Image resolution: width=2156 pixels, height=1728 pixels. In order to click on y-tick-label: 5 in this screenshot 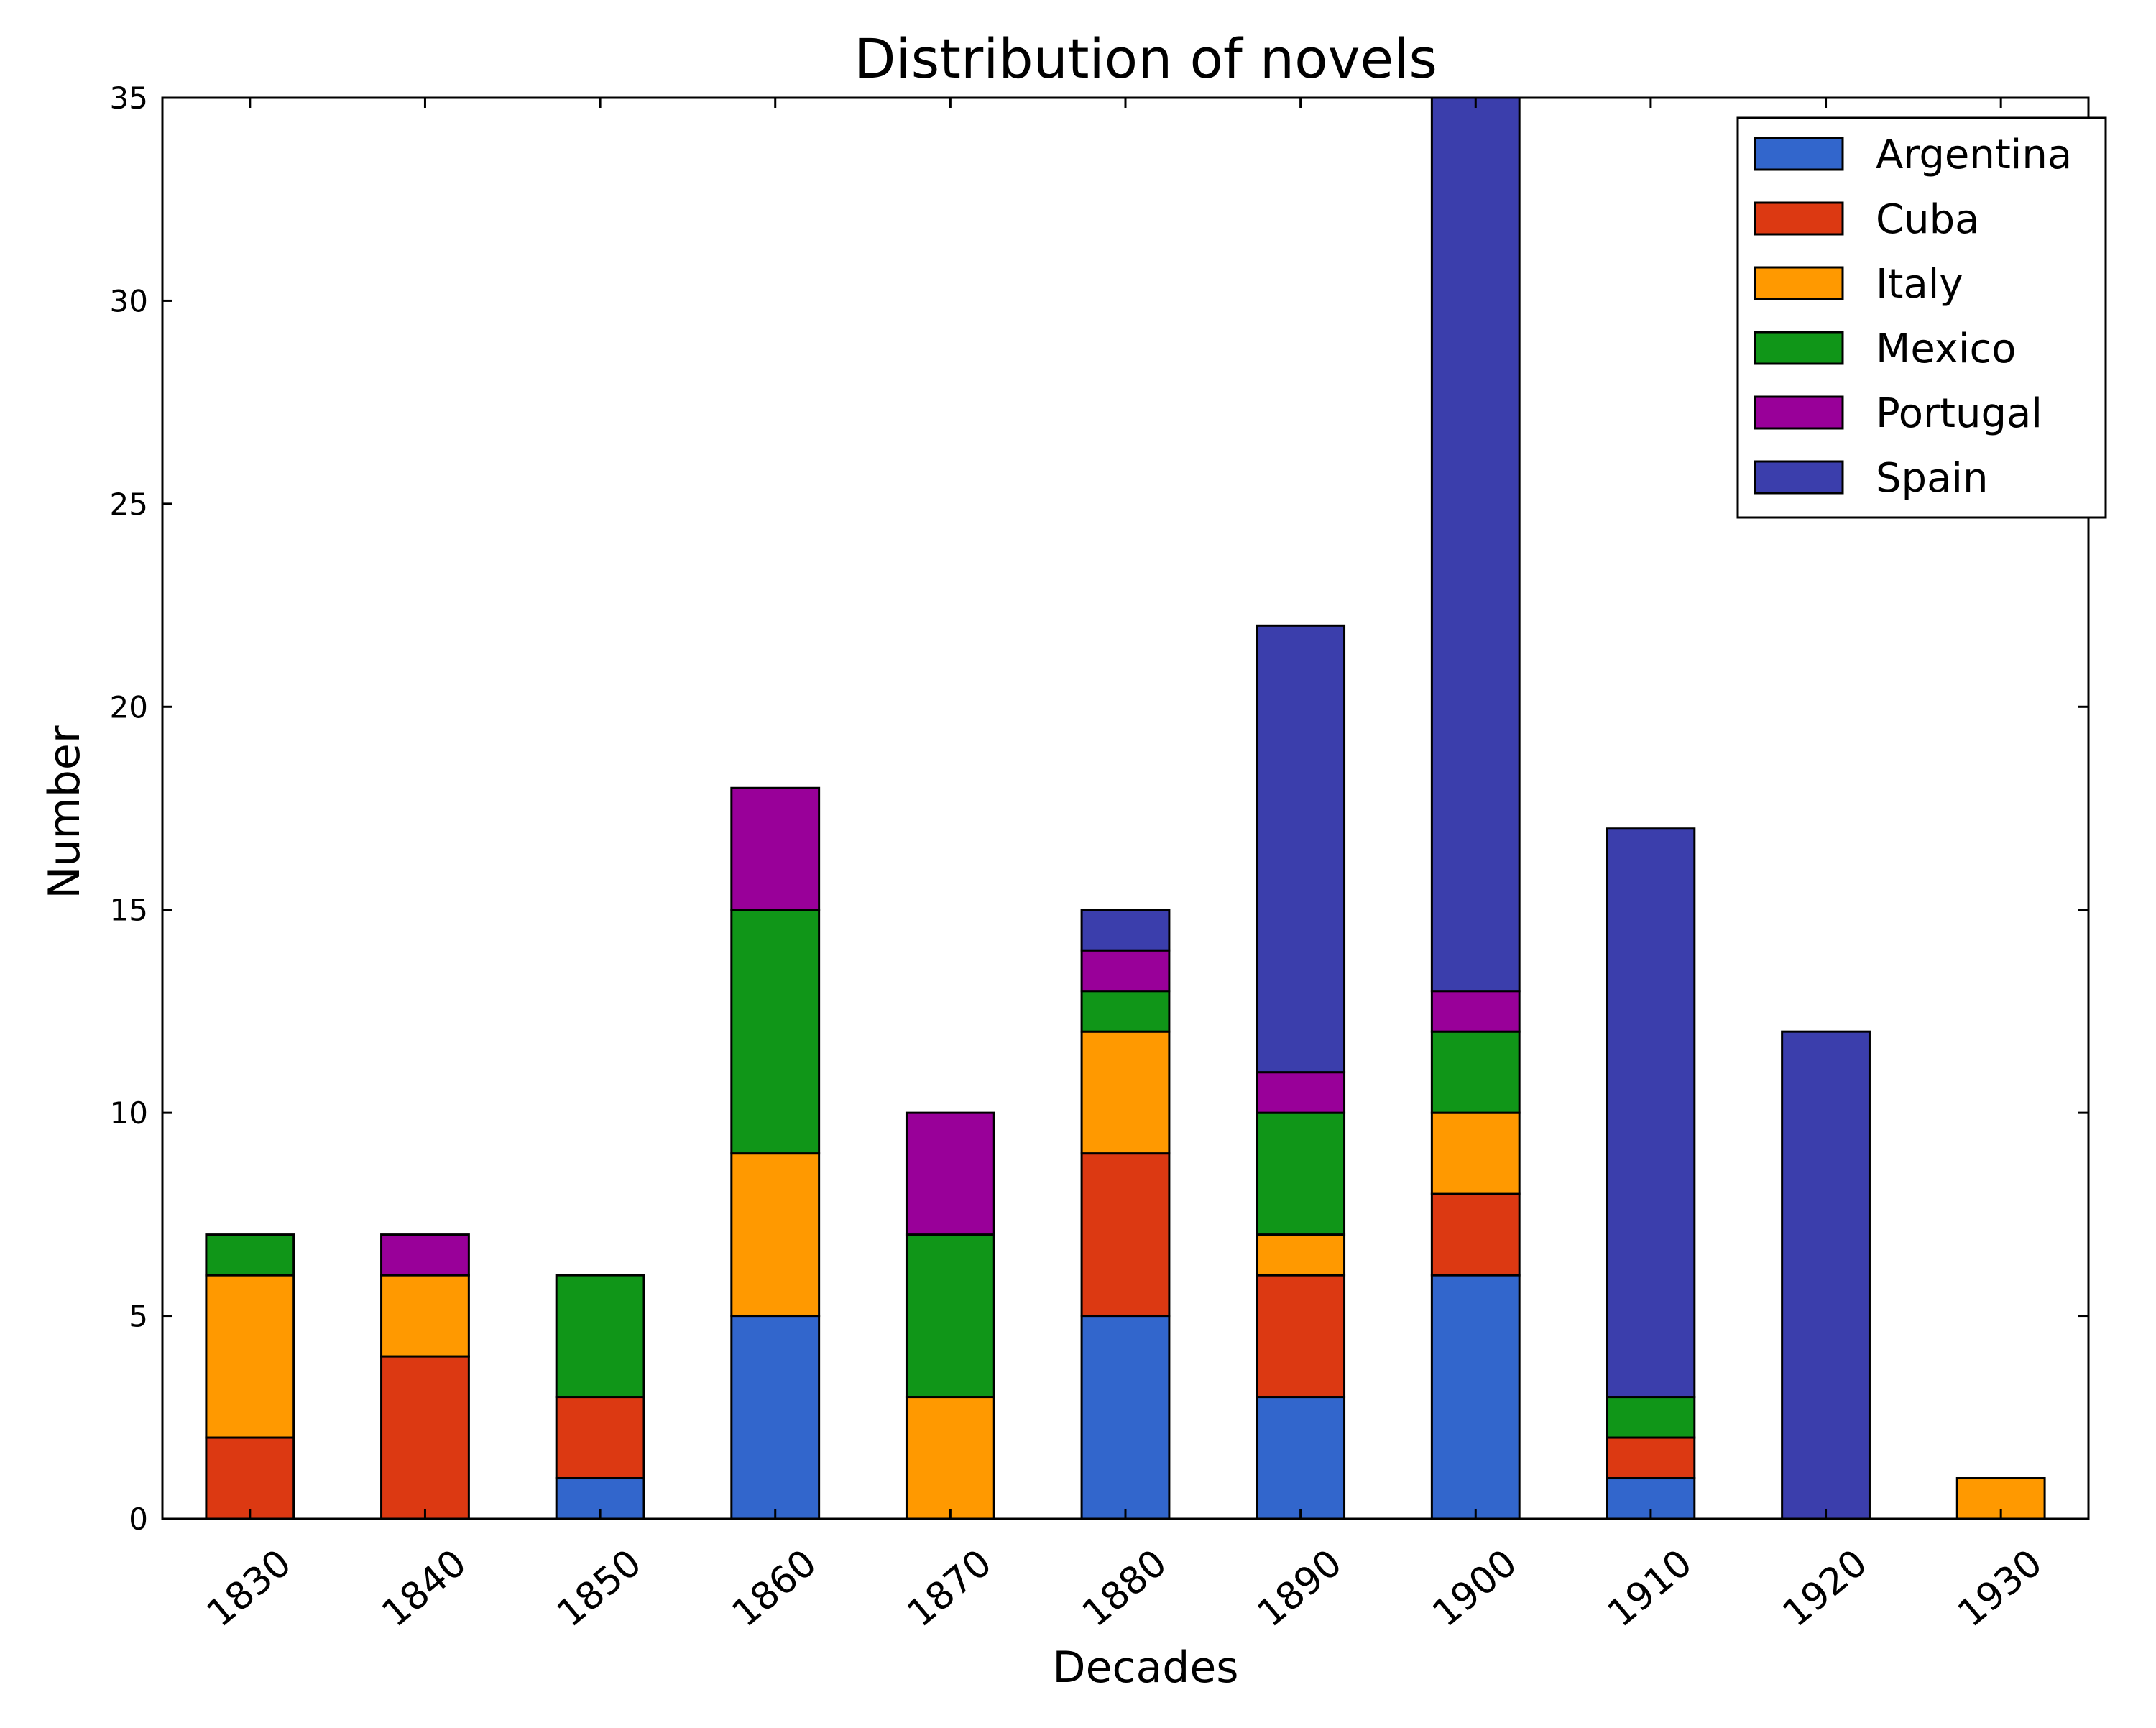, I will do `click(138, 1316)`.